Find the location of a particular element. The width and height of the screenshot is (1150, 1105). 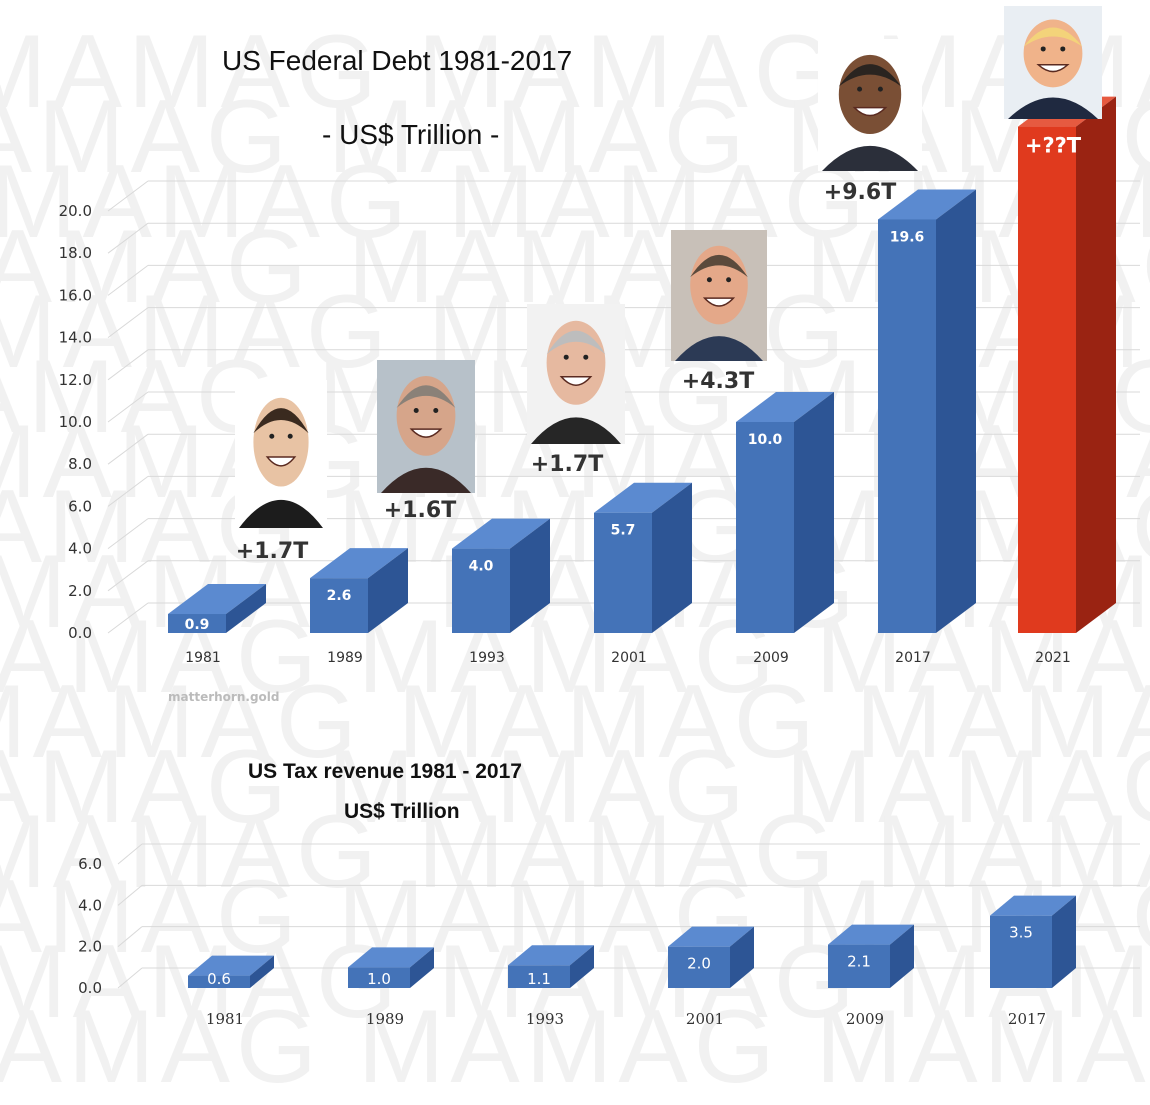

x-tick-label: 1993 is located at coordinates (487, 658).